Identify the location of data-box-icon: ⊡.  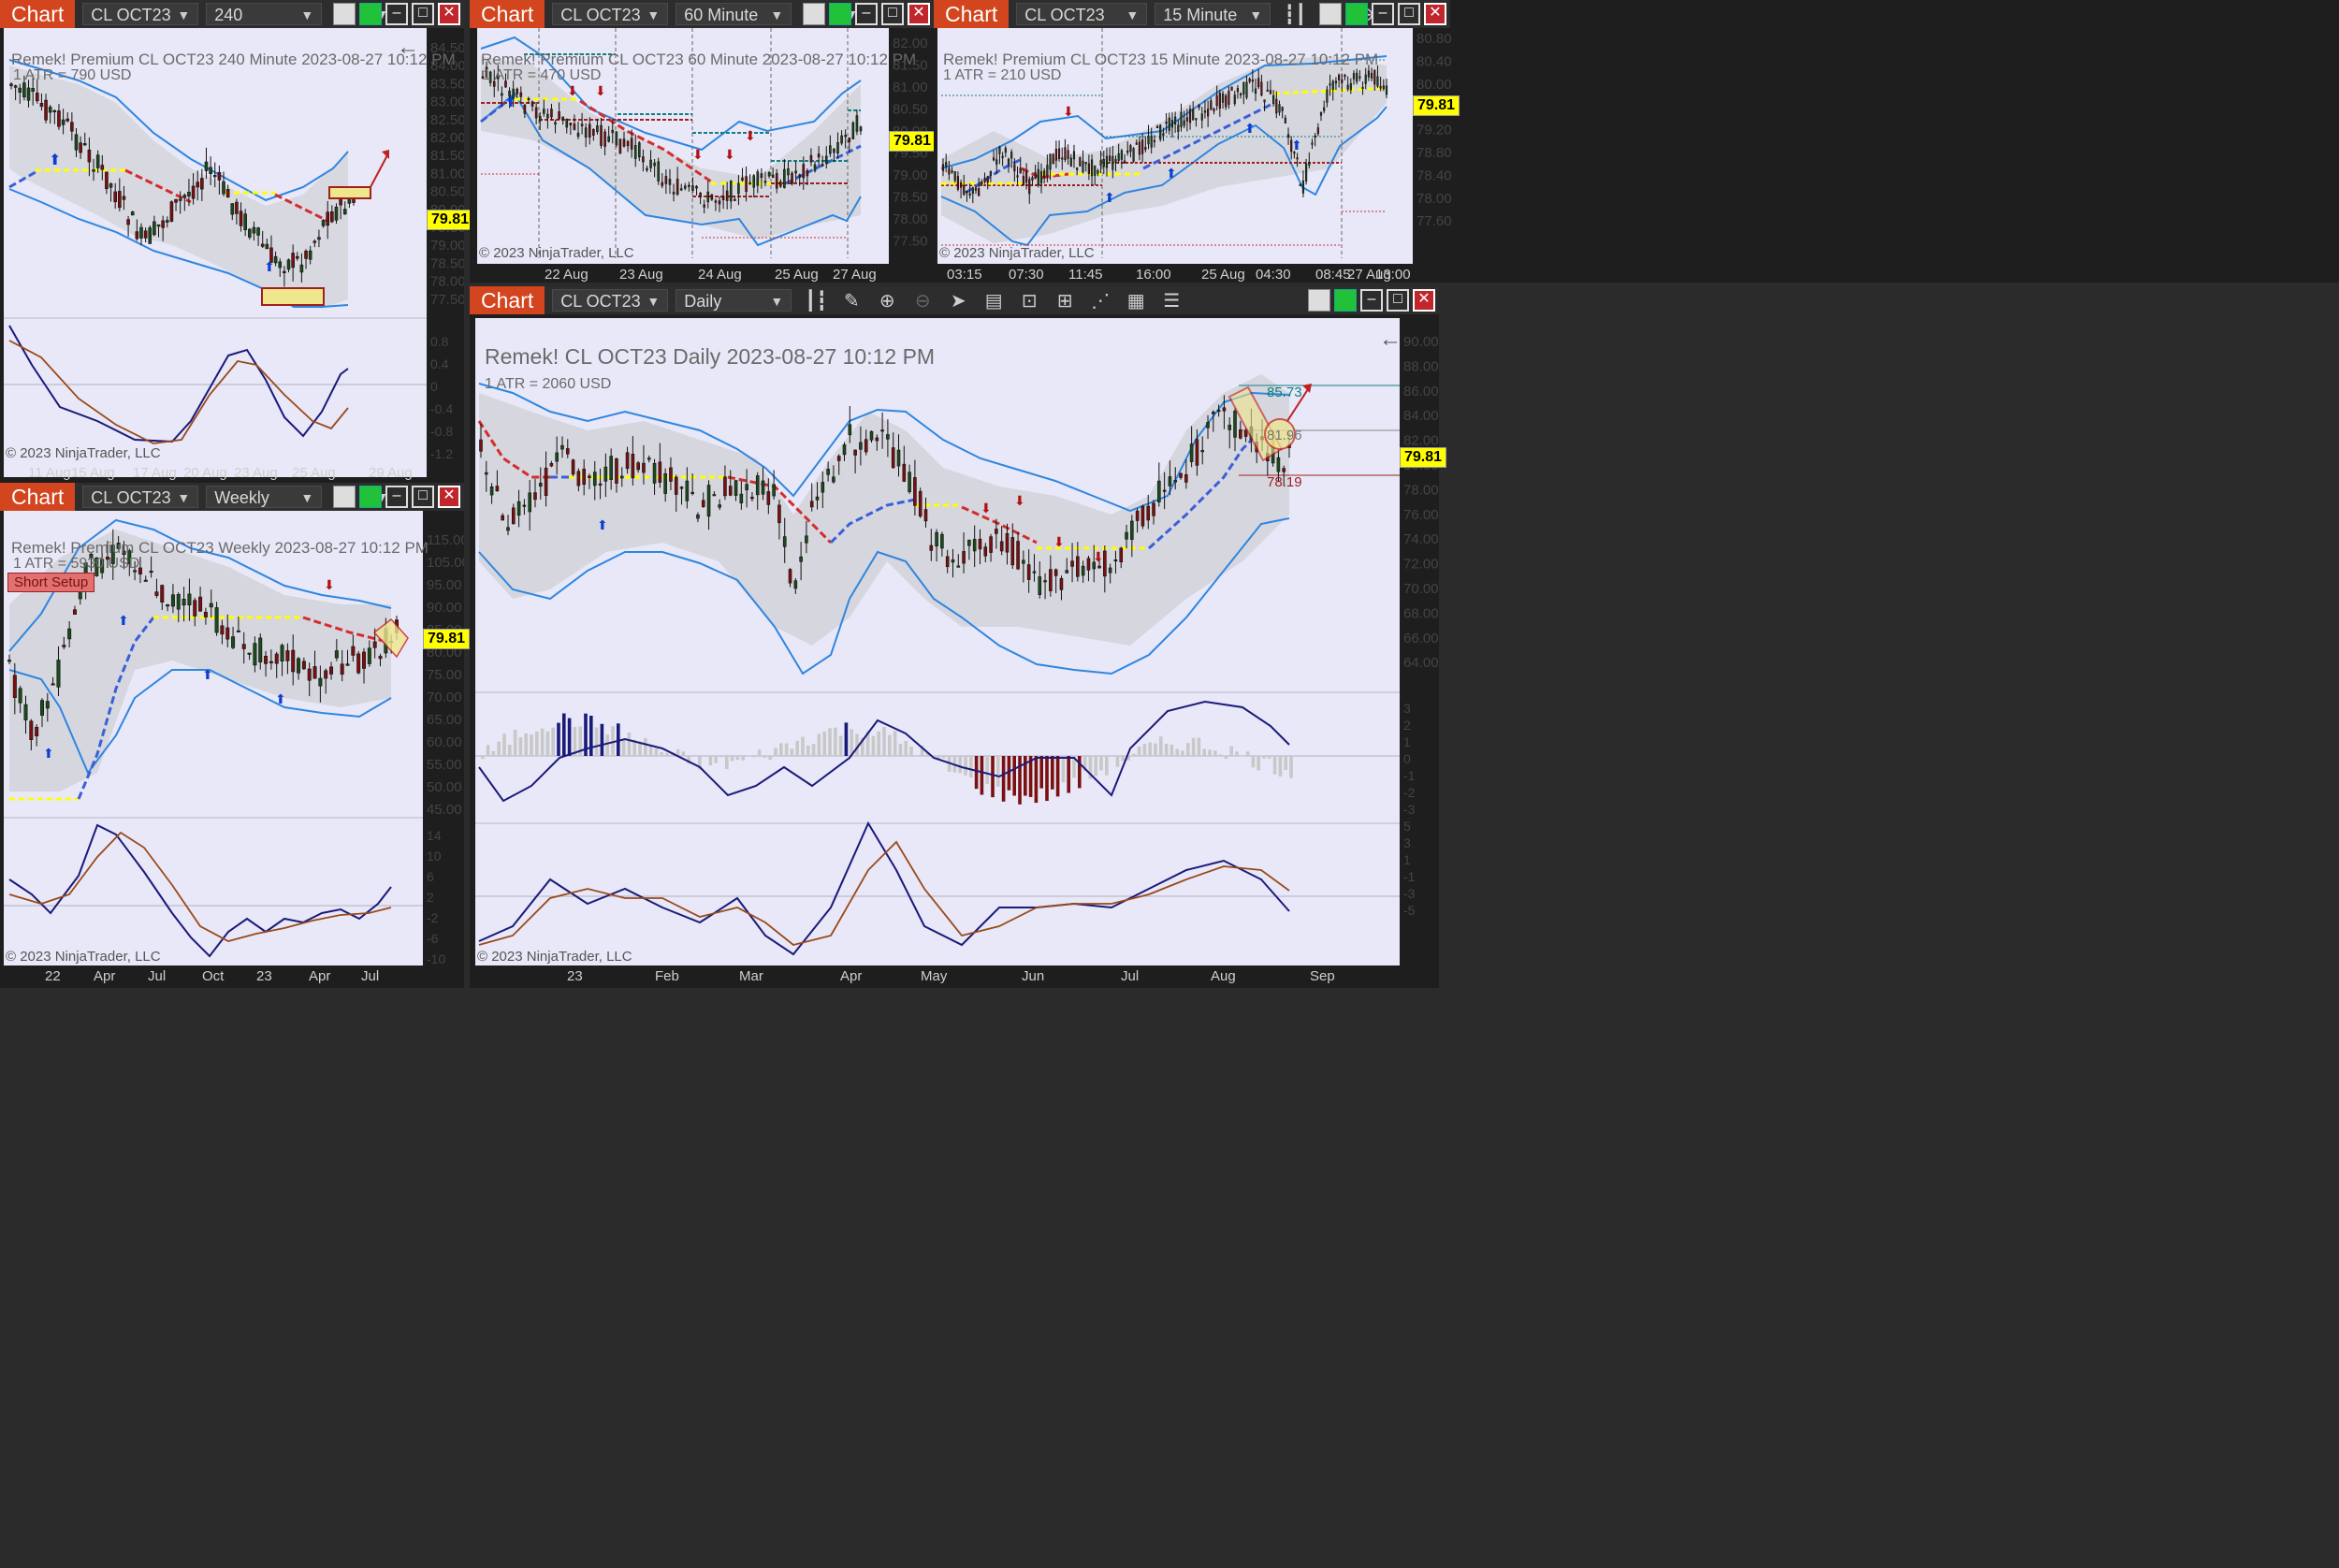
(1029, 301).